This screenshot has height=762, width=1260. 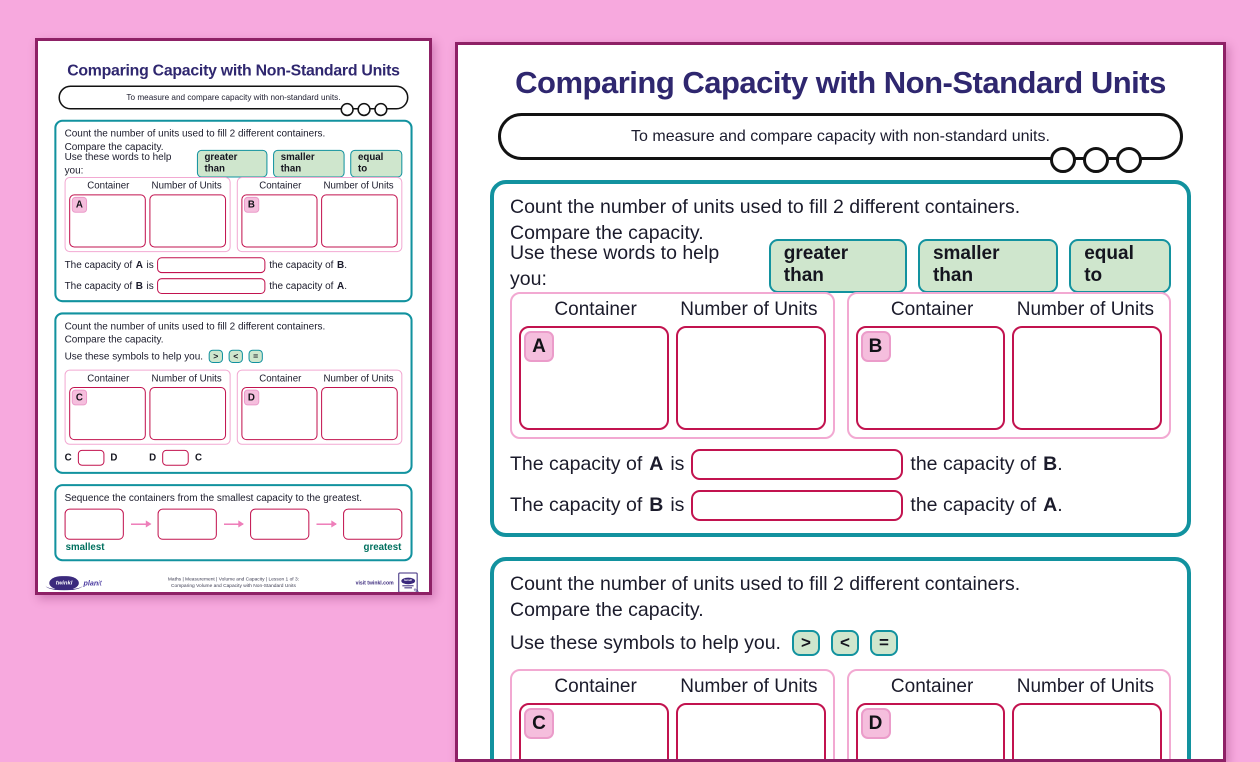 What do you see at coordinates (147, 214) in the screenshot?
I see `capacity-table: Container Number of Units A` at bounding box center [147, 214].